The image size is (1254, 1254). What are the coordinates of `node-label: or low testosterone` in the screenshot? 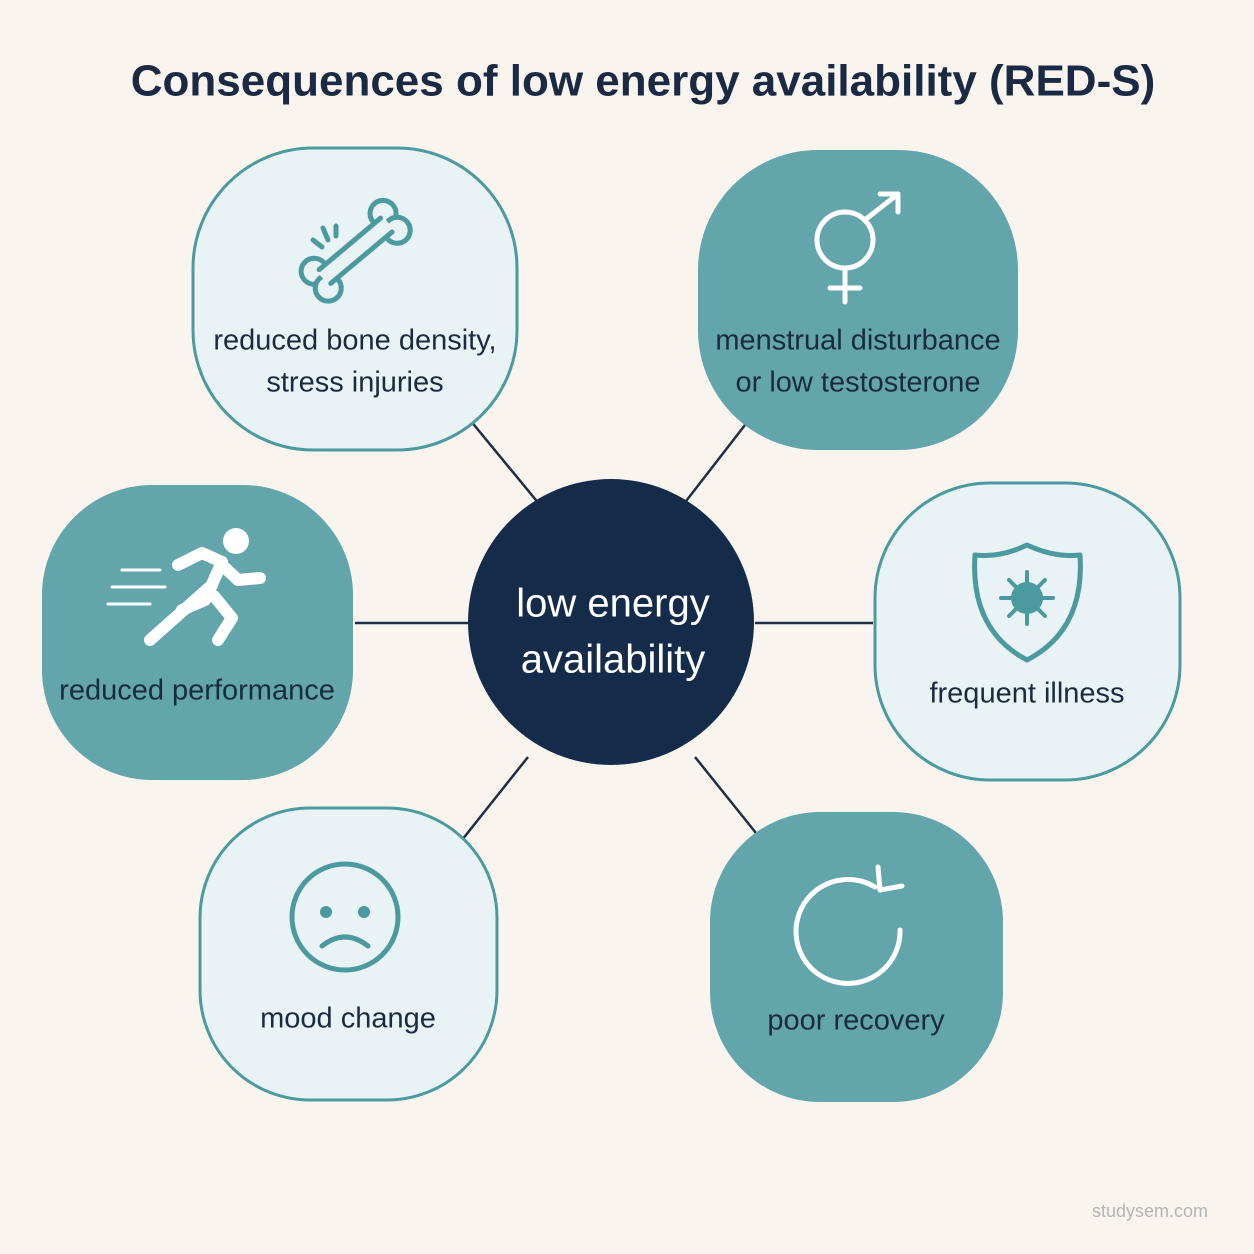 It's located at (857, 383).